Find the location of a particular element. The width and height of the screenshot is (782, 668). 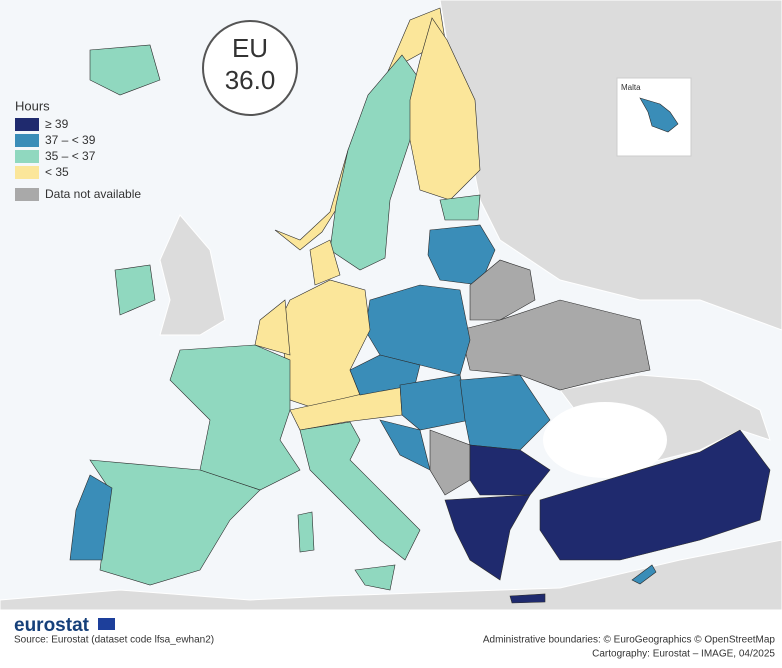

germany is located at coordinates (325, 345).